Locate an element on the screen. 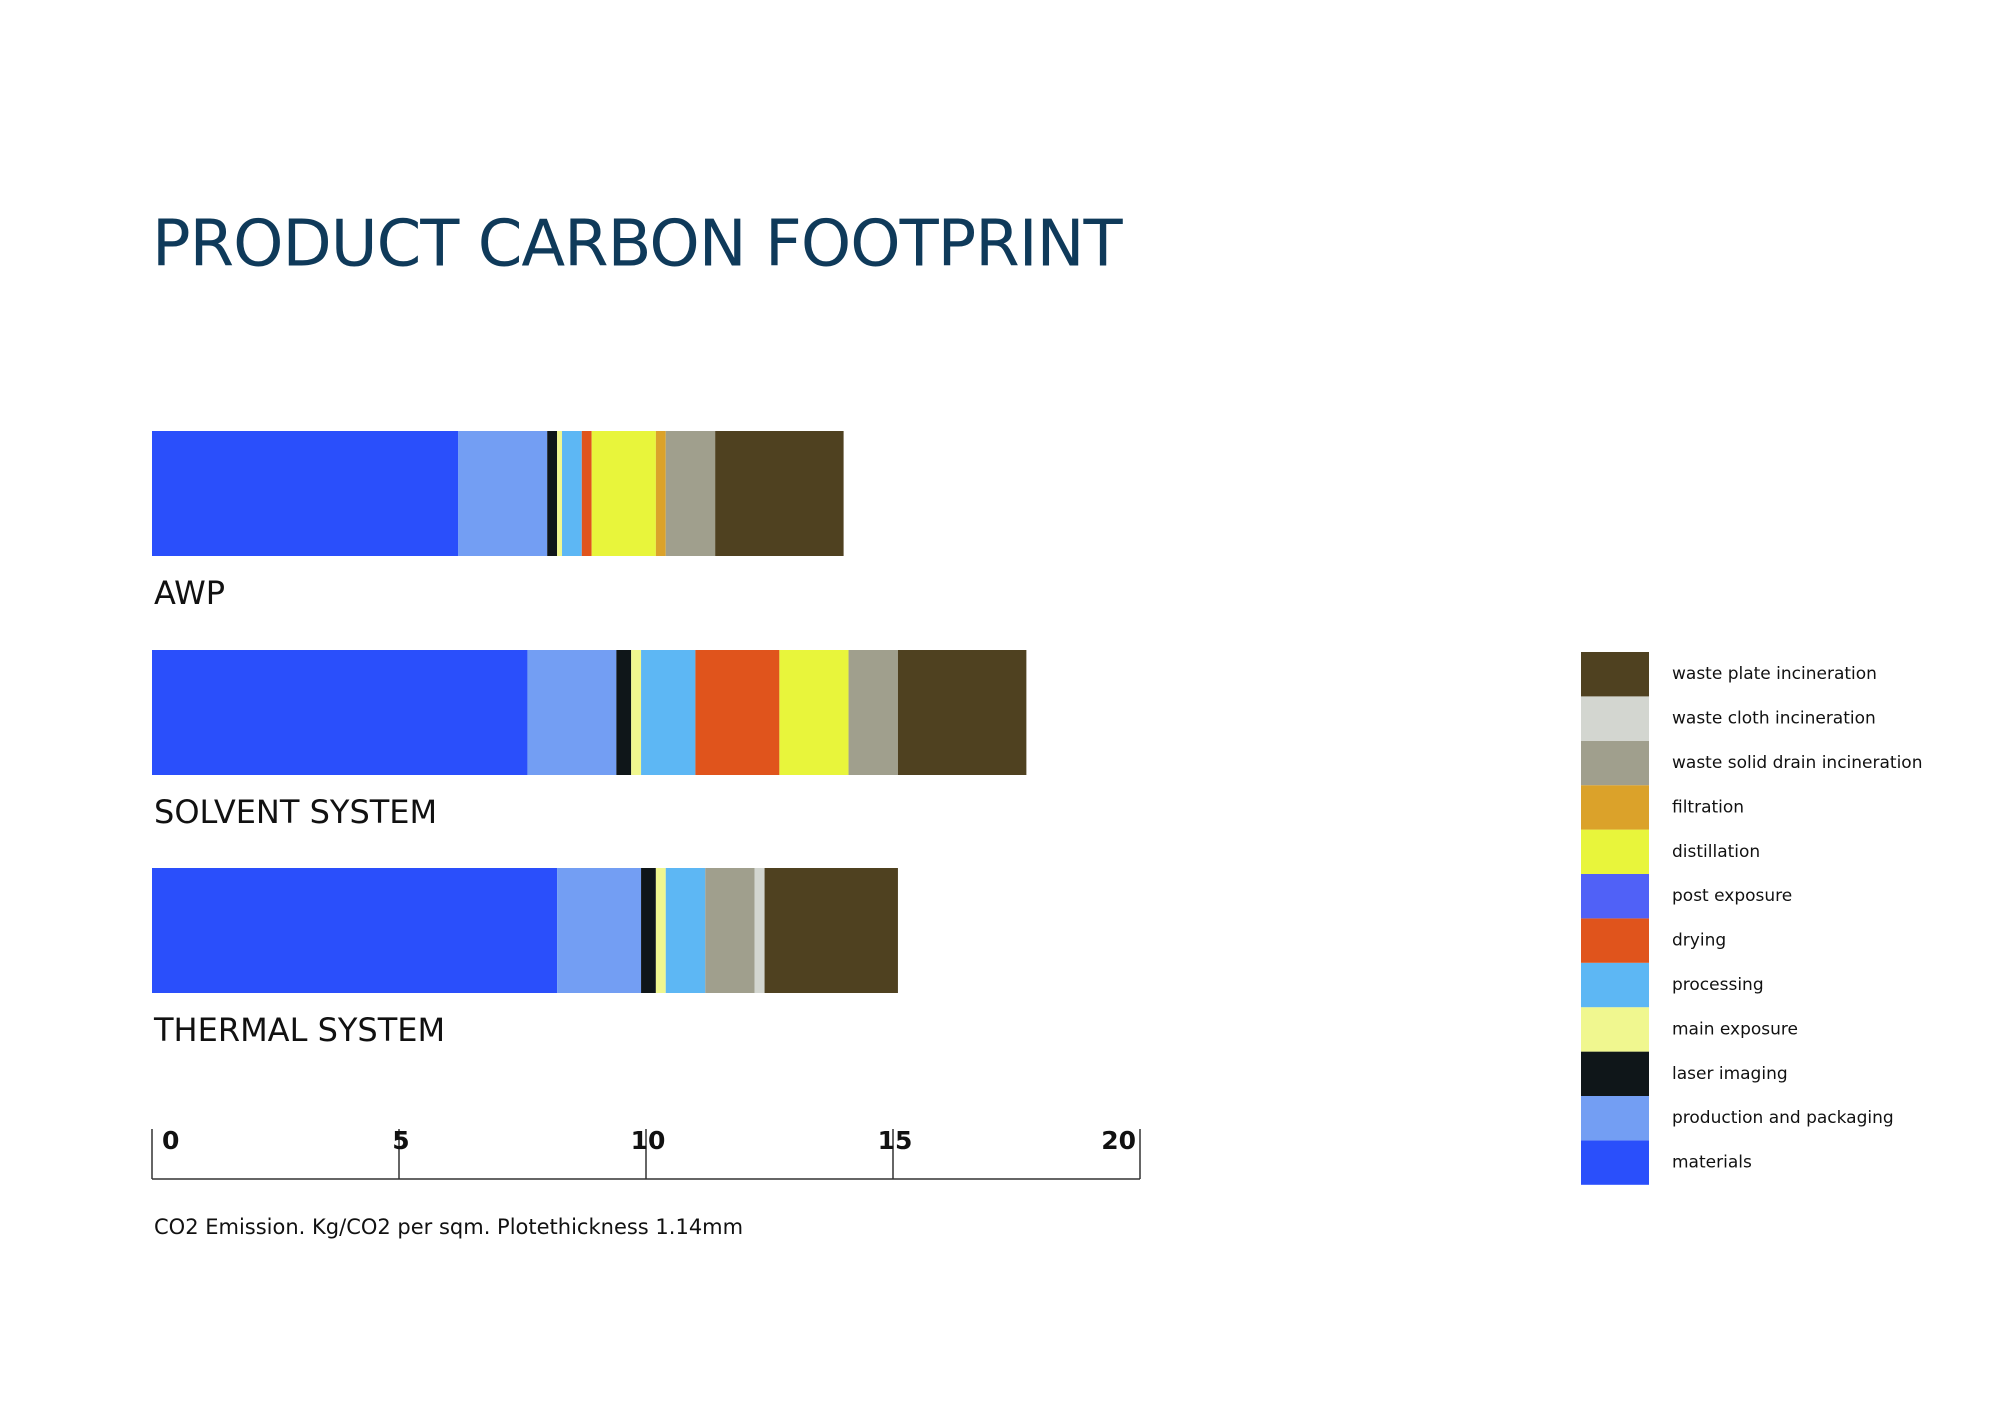 Image resolution: width=2000 pixels, height=1415 pixels. x-tick-label: 5 is located at coordinates (400, 1140).